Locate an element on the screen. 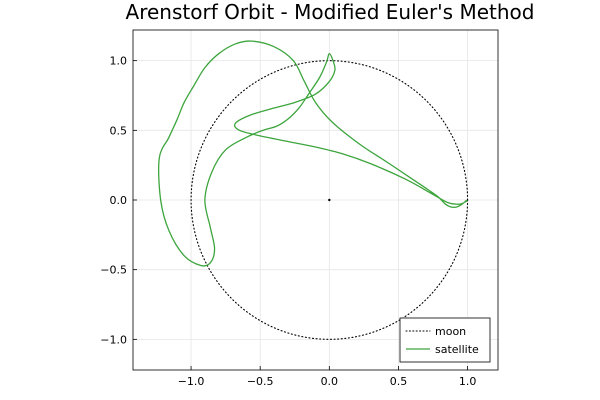 This screenshot has width=600, height=400. x-tick-label: 0.5 is located at coordinates (399, 381).